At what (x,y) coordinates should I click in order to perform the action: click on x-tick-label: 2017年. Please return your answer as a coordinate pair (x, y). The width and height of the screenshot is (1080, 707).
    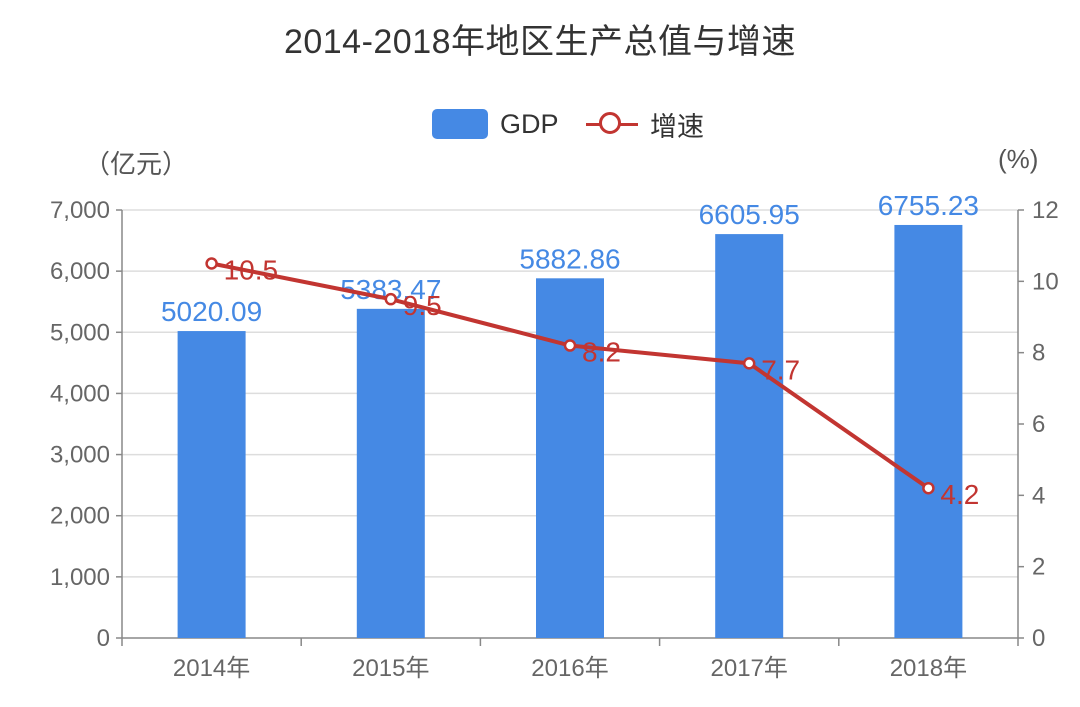
    Looking at the image, I should click on (749, 668).